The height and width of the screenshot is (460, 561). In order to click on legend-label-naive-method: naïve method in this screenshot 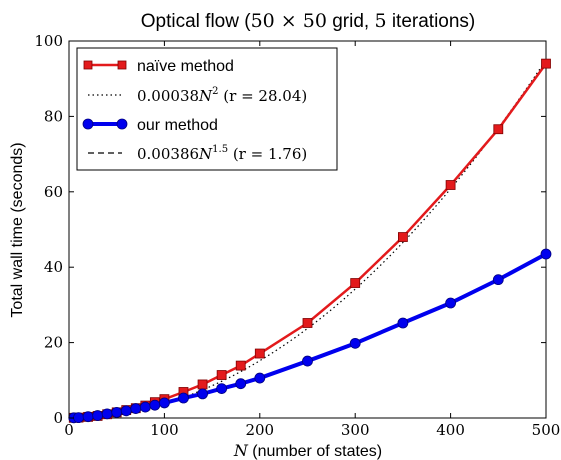, I will do `click(185, 66)`.